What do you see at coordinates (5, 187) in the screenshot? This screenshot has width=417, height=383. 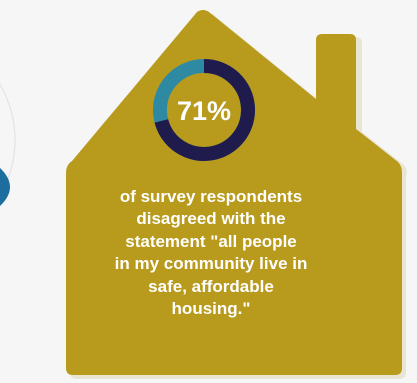 I see `side-accent-shape` at bounding box center [5, 187].